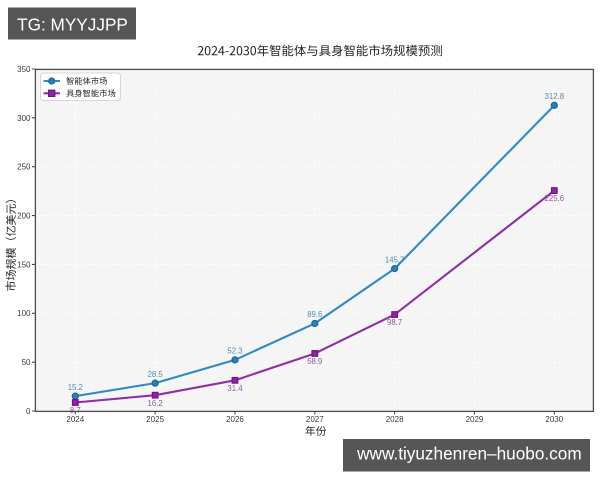 This screenshot has width=600, height=480. Describe the element at coordinates (75, 387) in the screenshot. I see `svg-text: 15.2` at that location.